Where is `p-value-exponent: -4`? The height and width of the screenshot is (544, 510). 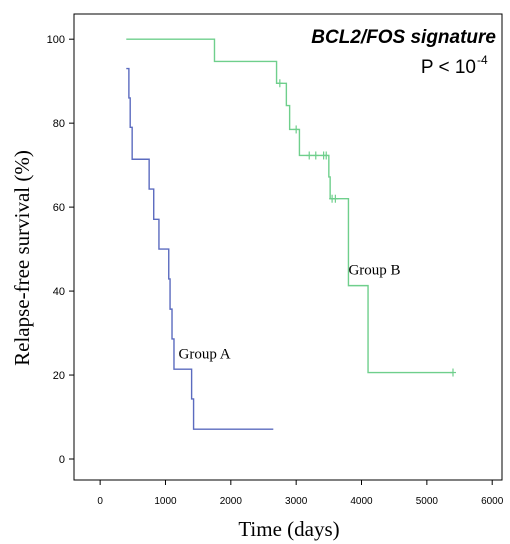 p-value-exponent: -4 is located at coordinates (482, 60).